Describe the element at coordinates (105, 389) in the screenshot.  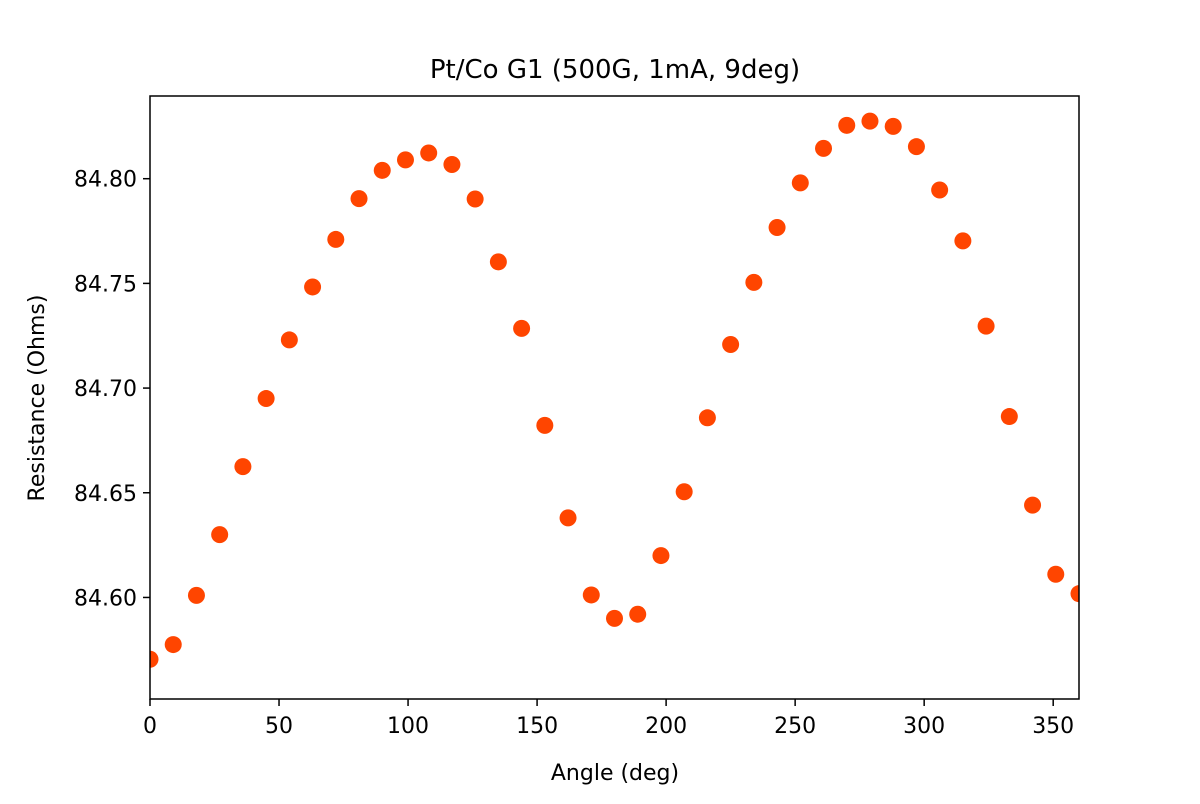
I see `y-tick-label: 84.70` at that location.